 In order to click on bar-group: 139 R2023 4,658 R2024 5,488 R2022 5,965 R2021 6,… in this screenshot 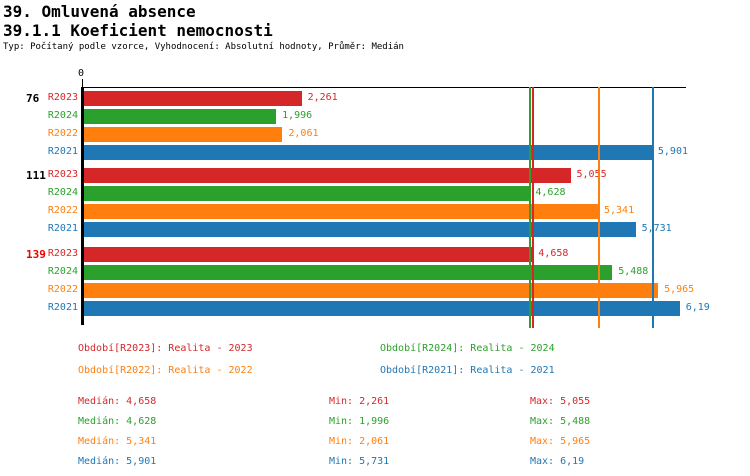, I will do `click(368, 283)`.